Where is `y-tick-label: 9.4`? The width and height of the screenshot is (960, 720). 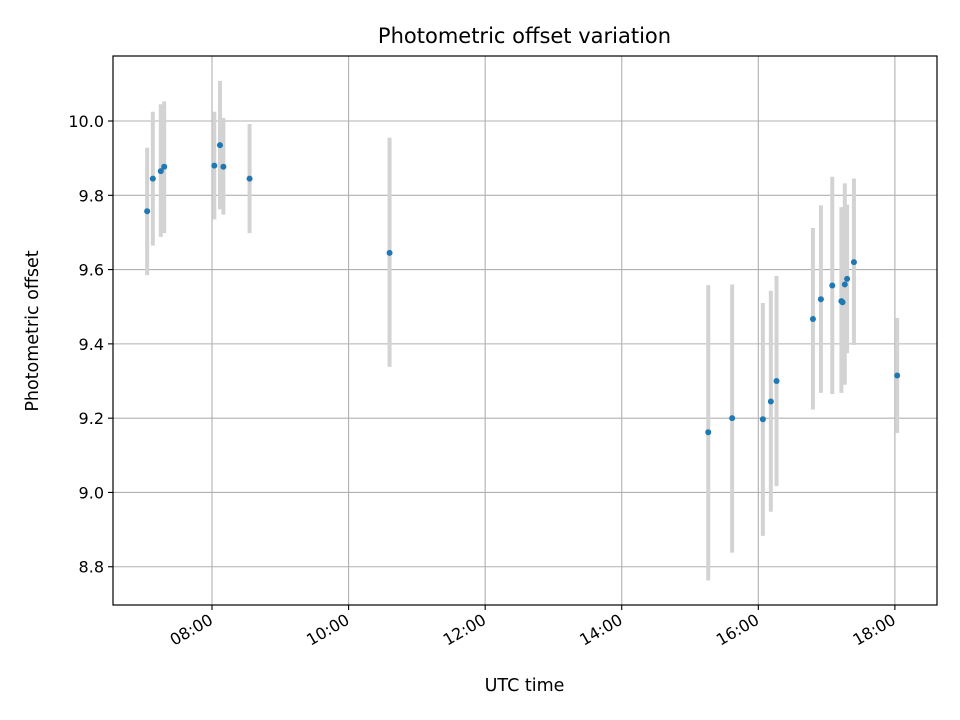 y-tick-label: 9.4 is located at coordinates (91, 344).